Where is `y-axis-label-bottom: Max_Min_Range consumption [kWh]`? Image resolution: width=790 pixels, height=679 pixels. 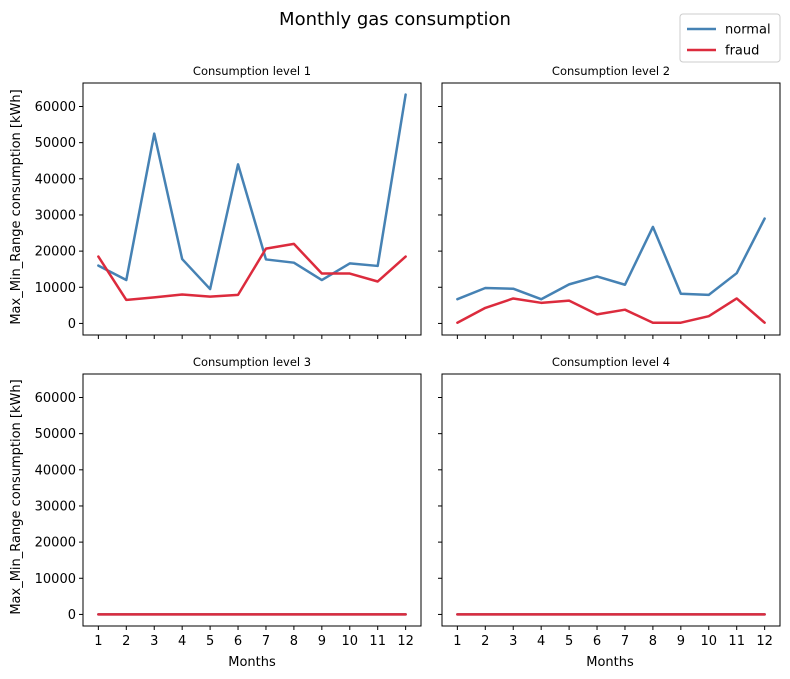 y-axis-label-bottom: Max_Min_Range consumption [kWh] is located at coordinates (16, 496).